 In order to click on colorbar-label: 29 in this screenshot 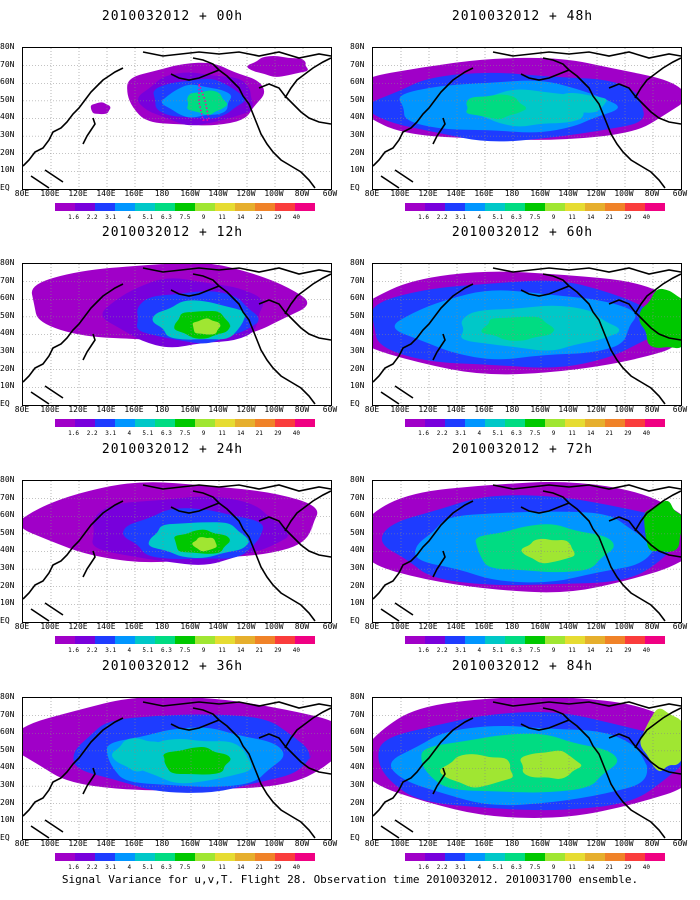, I will do `click(278, 433)`.